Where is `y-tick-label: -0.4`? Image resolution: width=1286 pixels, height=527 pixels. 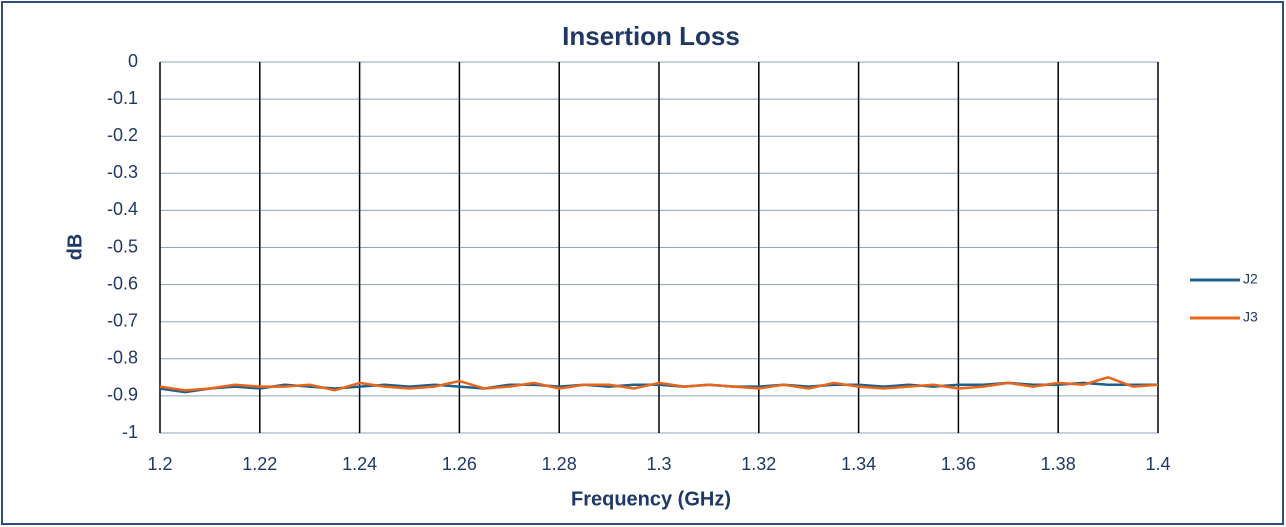 y-tick-label: -0.4 is located at coordinates (122, 209).